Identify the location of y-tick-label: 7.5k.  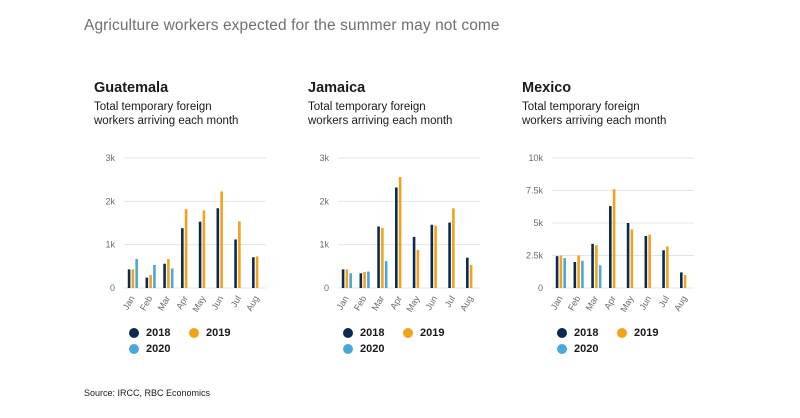
(535, 191).